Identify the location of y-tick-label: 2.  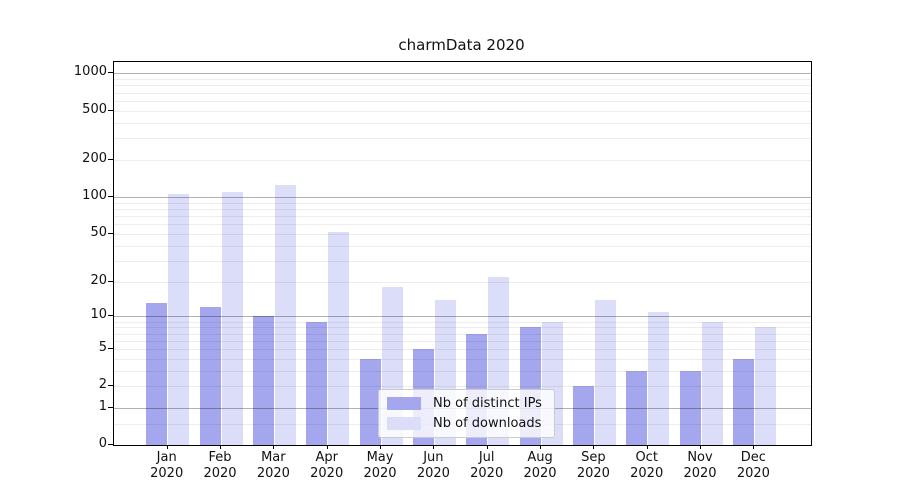
(102, 385).